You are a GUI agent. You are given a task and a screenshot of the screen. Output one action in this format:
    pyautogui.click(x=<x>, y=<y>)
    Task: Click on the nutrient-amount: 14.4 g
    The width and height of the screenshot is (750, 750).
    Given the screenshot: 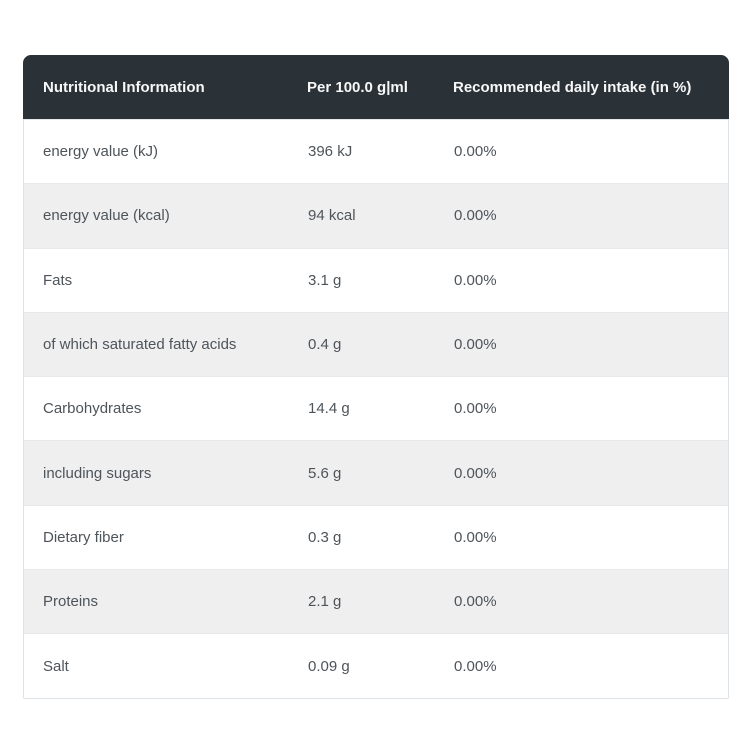 What is the action you would take?
    pyautogui.click(x=329, y=409)
    